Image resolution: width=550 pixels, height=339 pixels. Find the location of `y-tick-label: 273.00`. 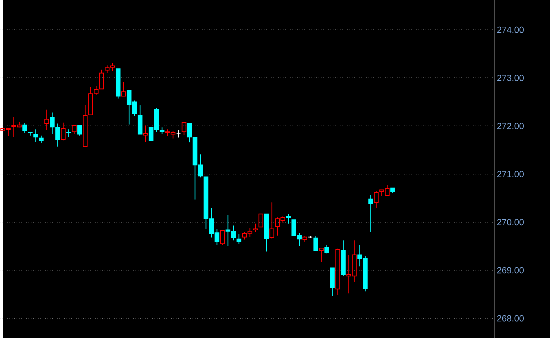

y-tick-label: 273.00 is located at coordinates (511, 78).